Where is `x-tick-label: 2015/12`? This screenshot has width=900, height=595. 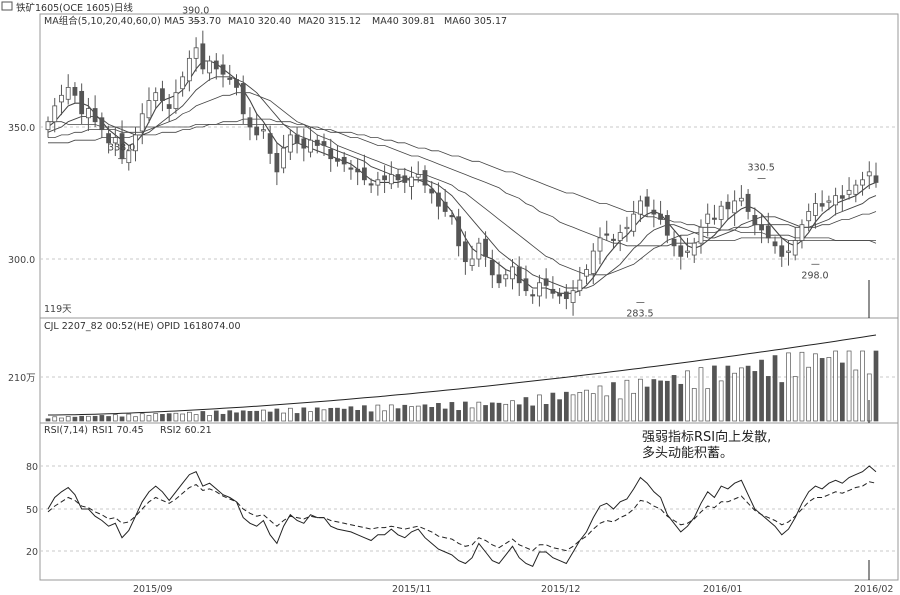
x-tick-label: 2015/12 is located at coordinates (560, 589).